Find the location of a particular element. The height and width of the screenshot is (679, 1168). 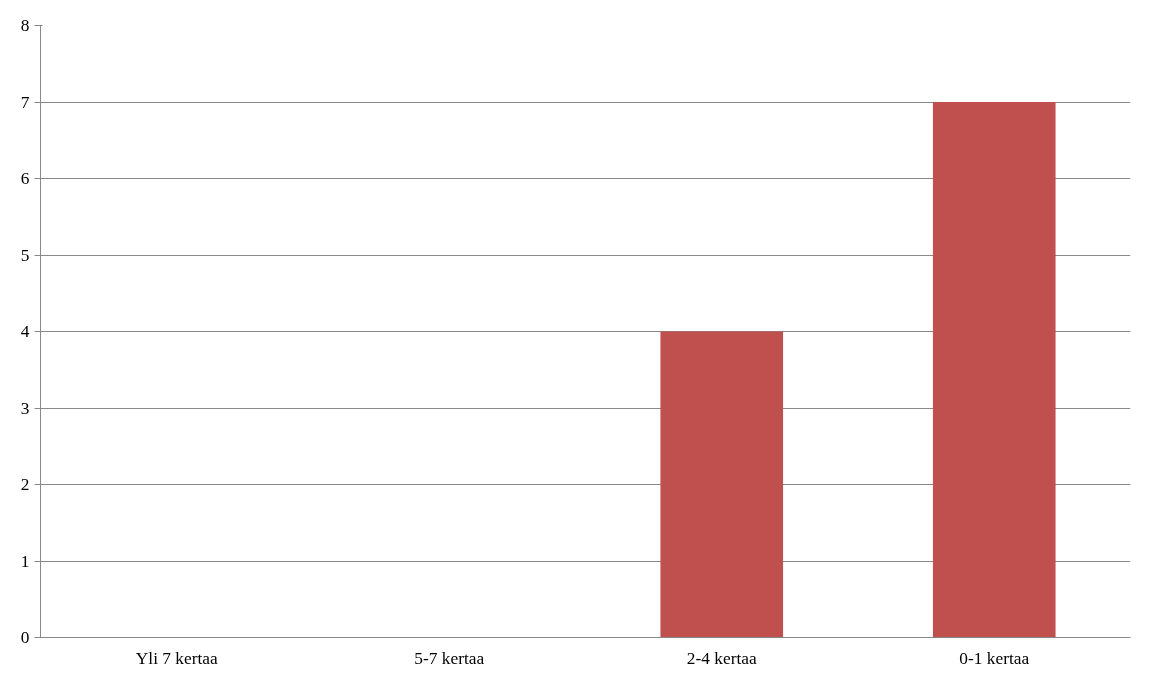

y-tick-label: 0 is located at coordinates (25, 637).